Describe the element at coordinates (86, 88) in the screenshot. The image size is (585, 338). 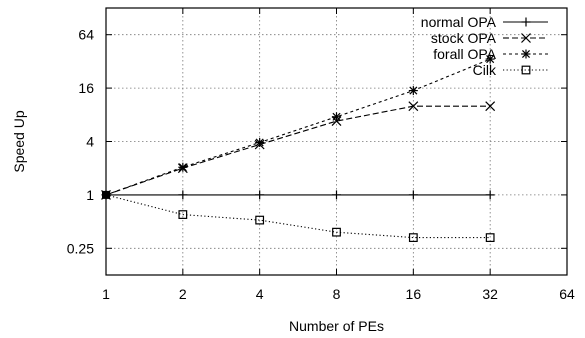
I see `y-tick-label: 16` at that location.